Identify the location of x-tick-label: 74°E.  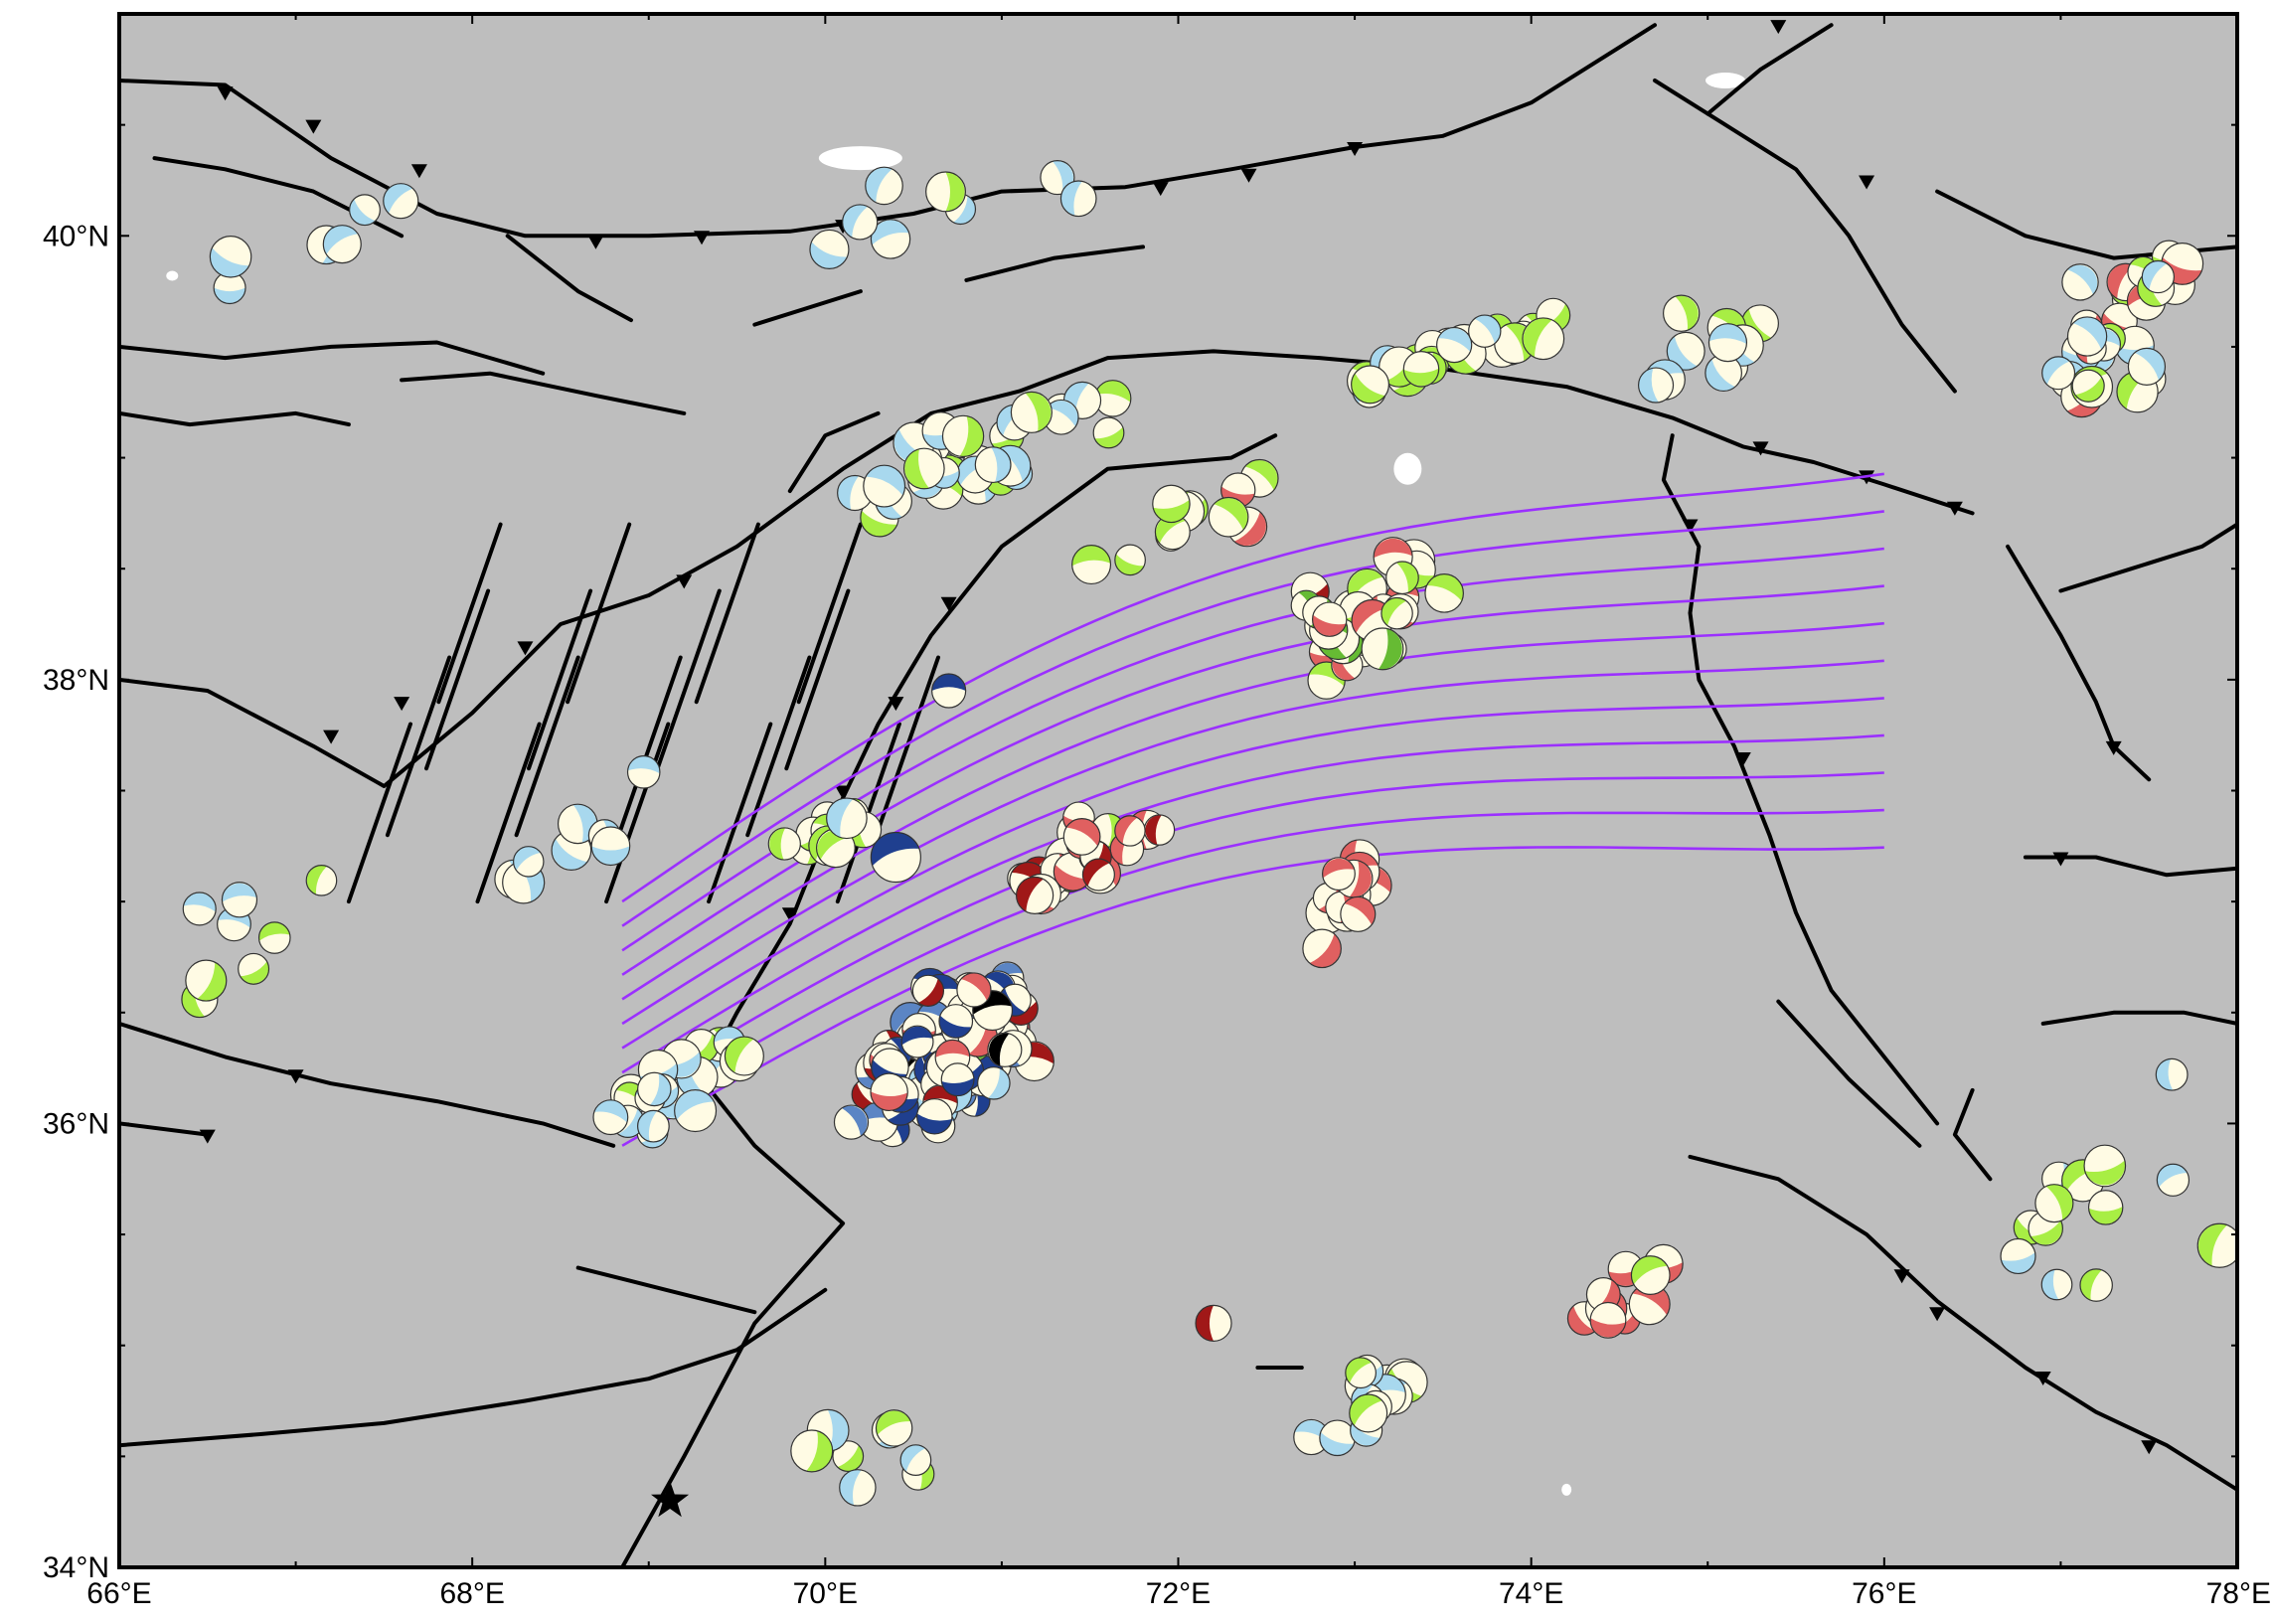
(1531, 1593).